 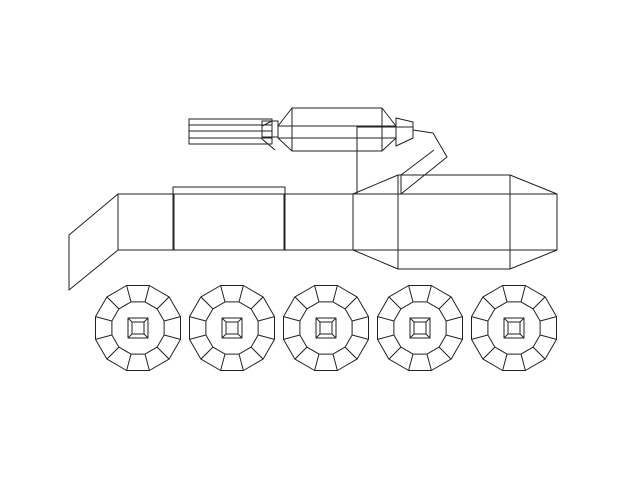 What do you see at coordinates (417, 162) in the screenshot?
I see `turret-support-inner` at bounding box center [417, 162].